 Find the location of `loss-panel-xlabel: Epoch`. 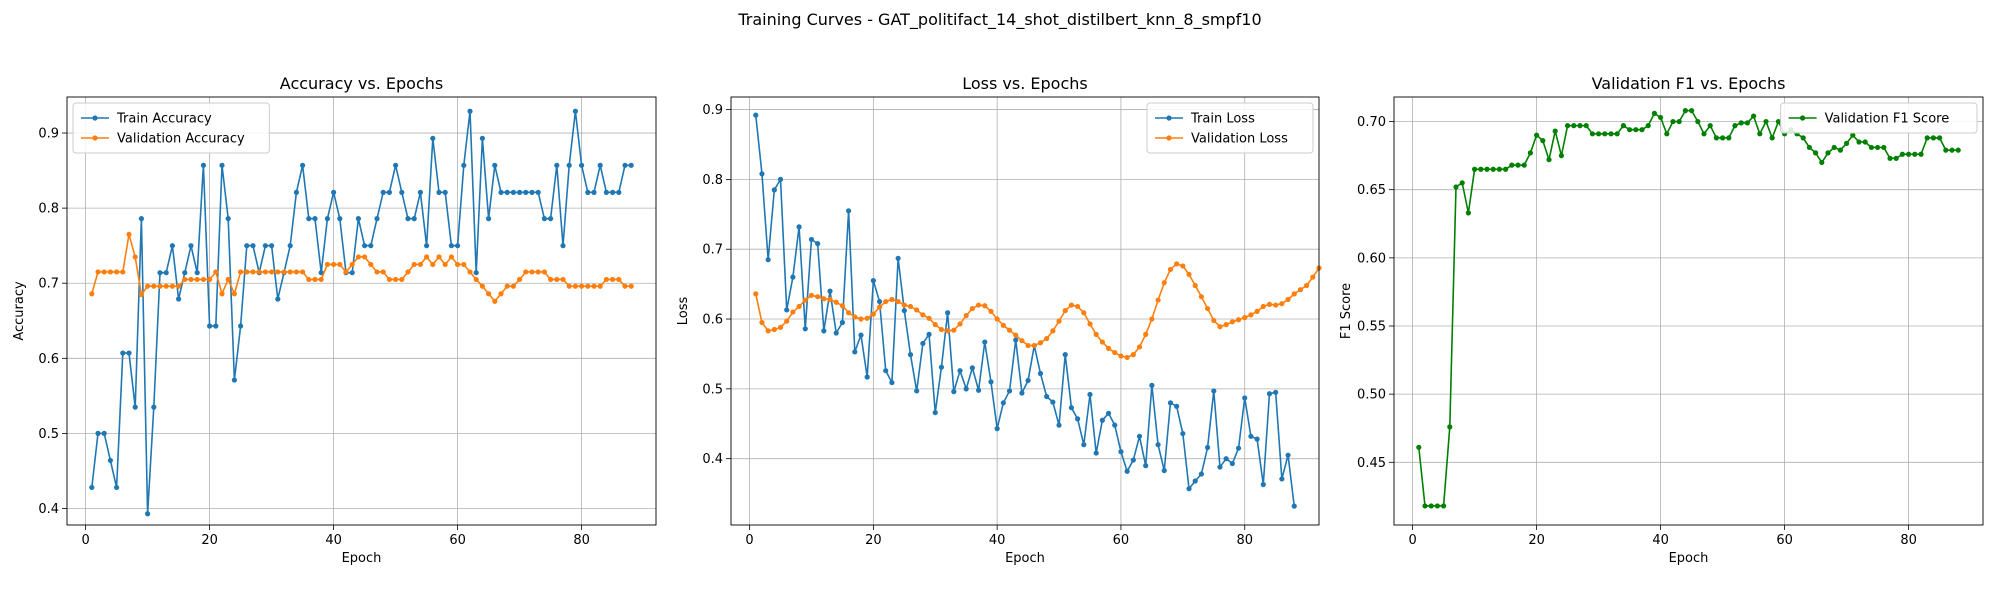

loss-panel-xlabel: Epoch is located at coordinates (1025, 558).